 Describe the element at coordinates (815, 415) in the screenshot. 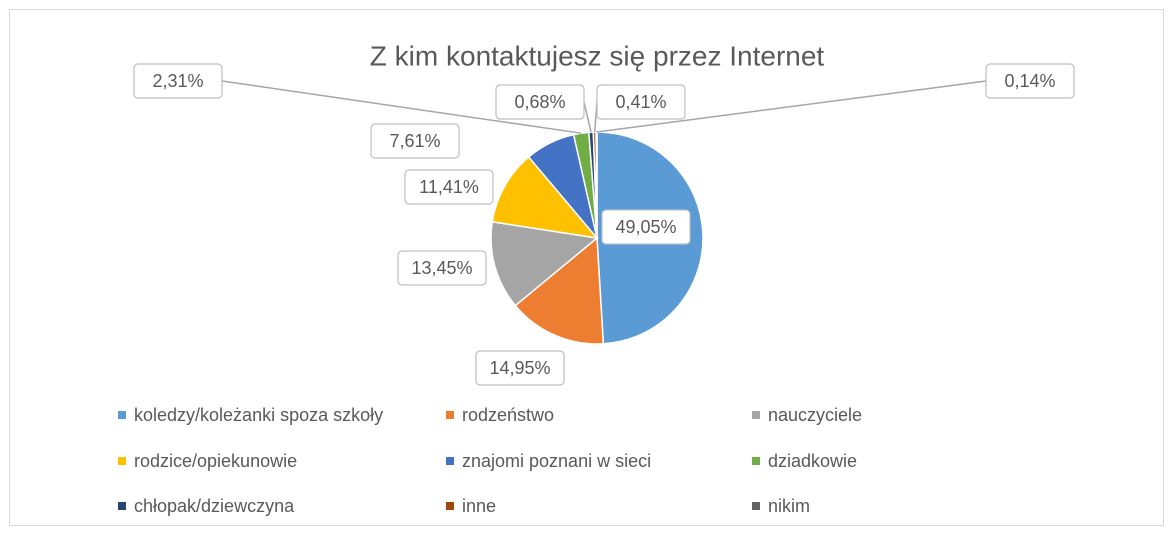

I see `legend-label: nauczyciele` at that location.